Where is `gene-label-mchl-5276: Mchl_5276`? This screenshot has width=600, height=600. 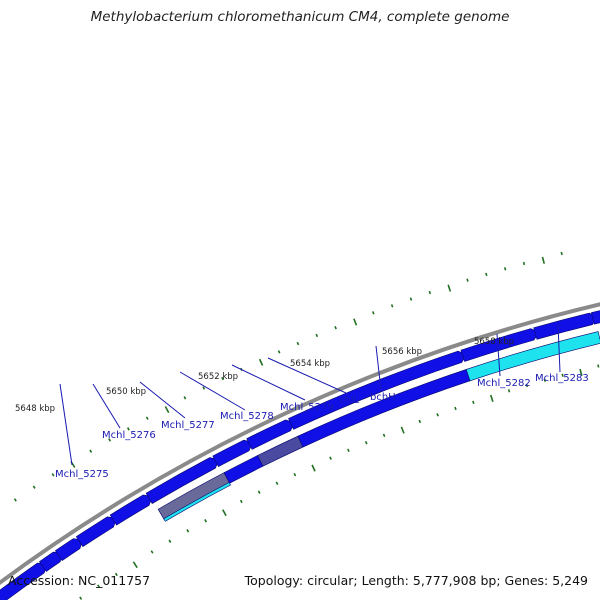 gene-label-mchl-5276: Mchl_5276 is located at coordinates (129, 435).